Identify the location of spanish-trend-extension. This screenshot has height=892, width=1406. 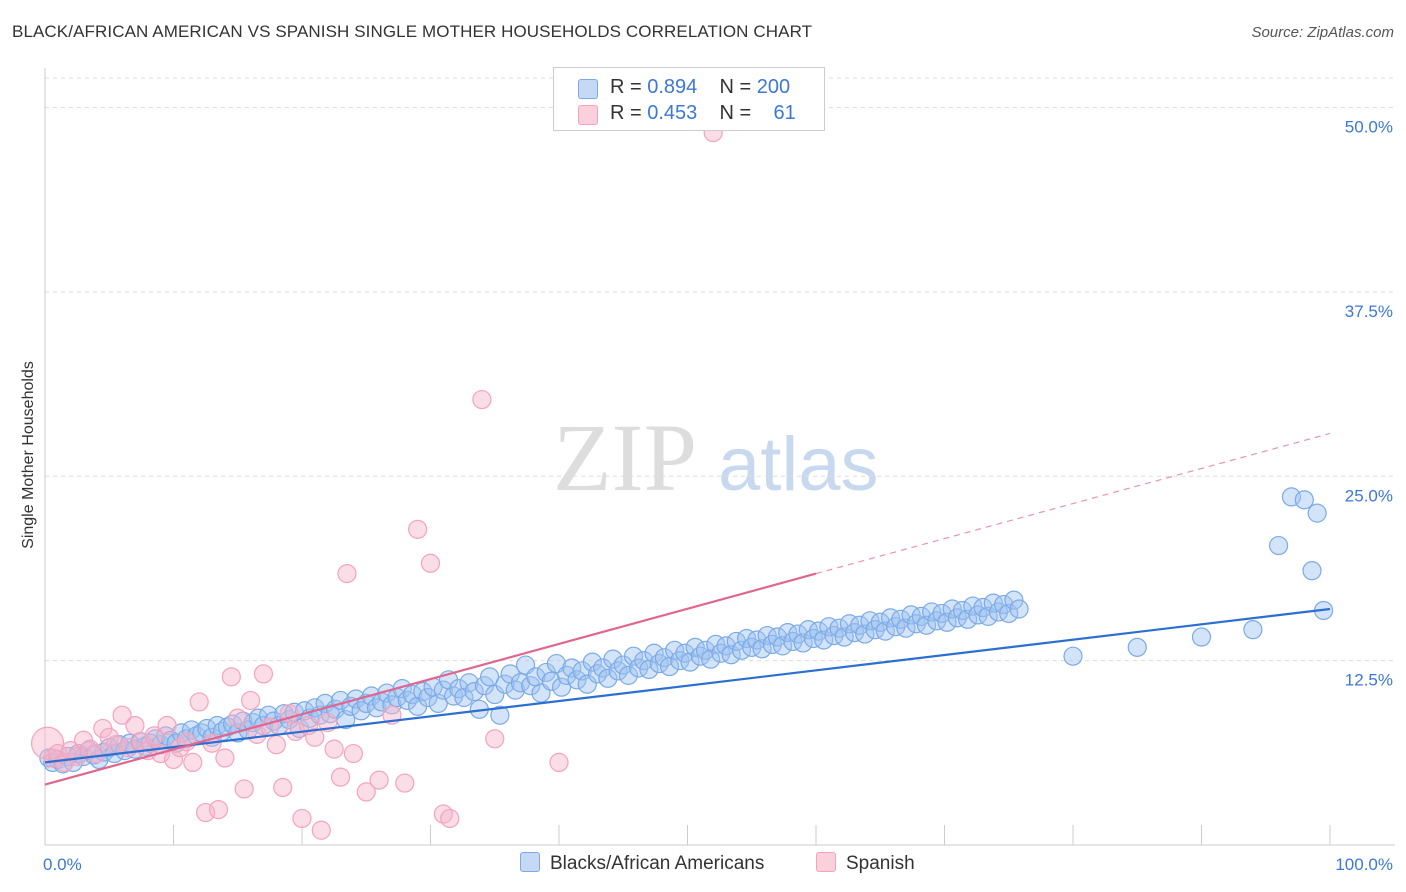
(1073, 503).